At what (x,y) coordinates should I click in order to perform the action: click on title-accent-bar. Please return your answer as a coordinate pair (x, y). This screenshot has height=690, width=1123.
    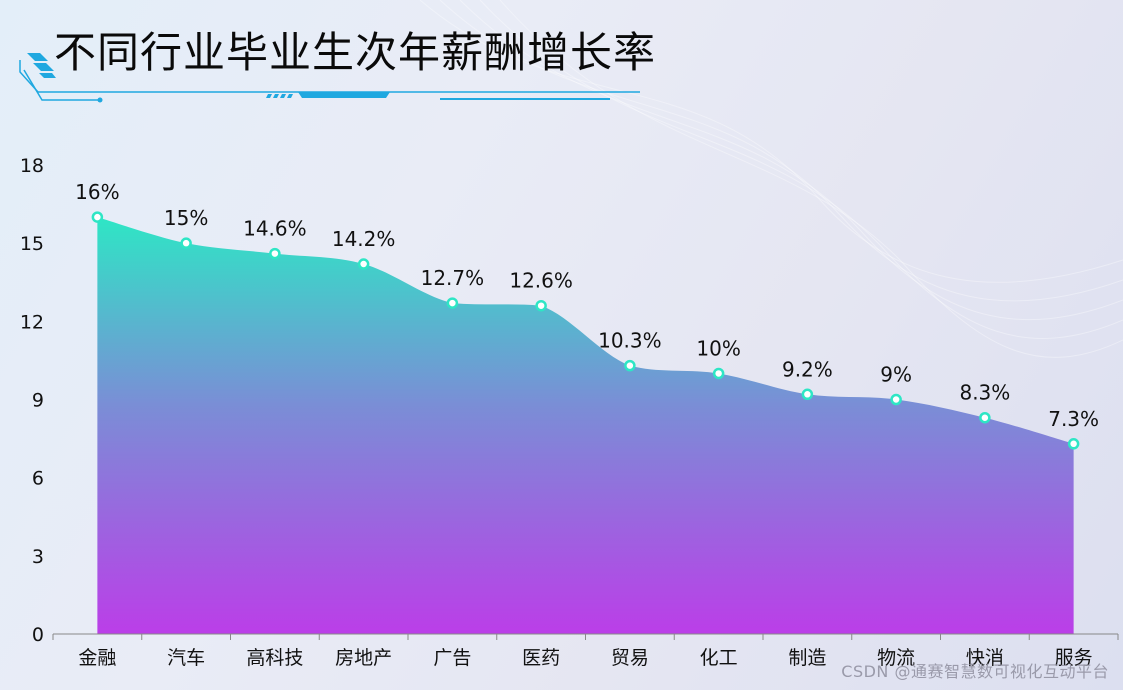
    Looking at the image, I should click on (344, 95).